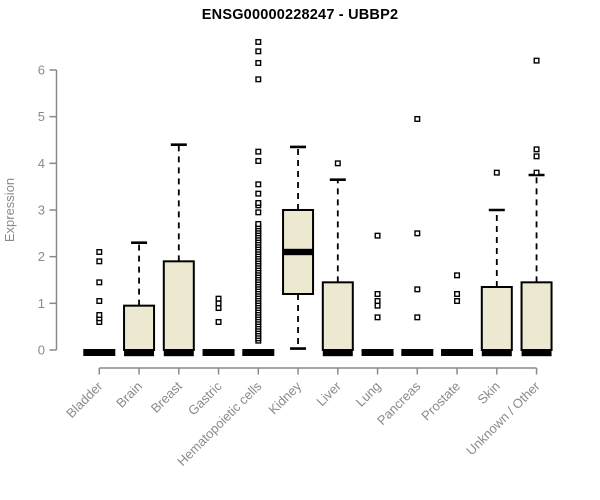 This screenshot has height=500, width=600. Describe the element at coordinates (41, 350) in the screenshot. I see `y-tick-label: 0` at that location.